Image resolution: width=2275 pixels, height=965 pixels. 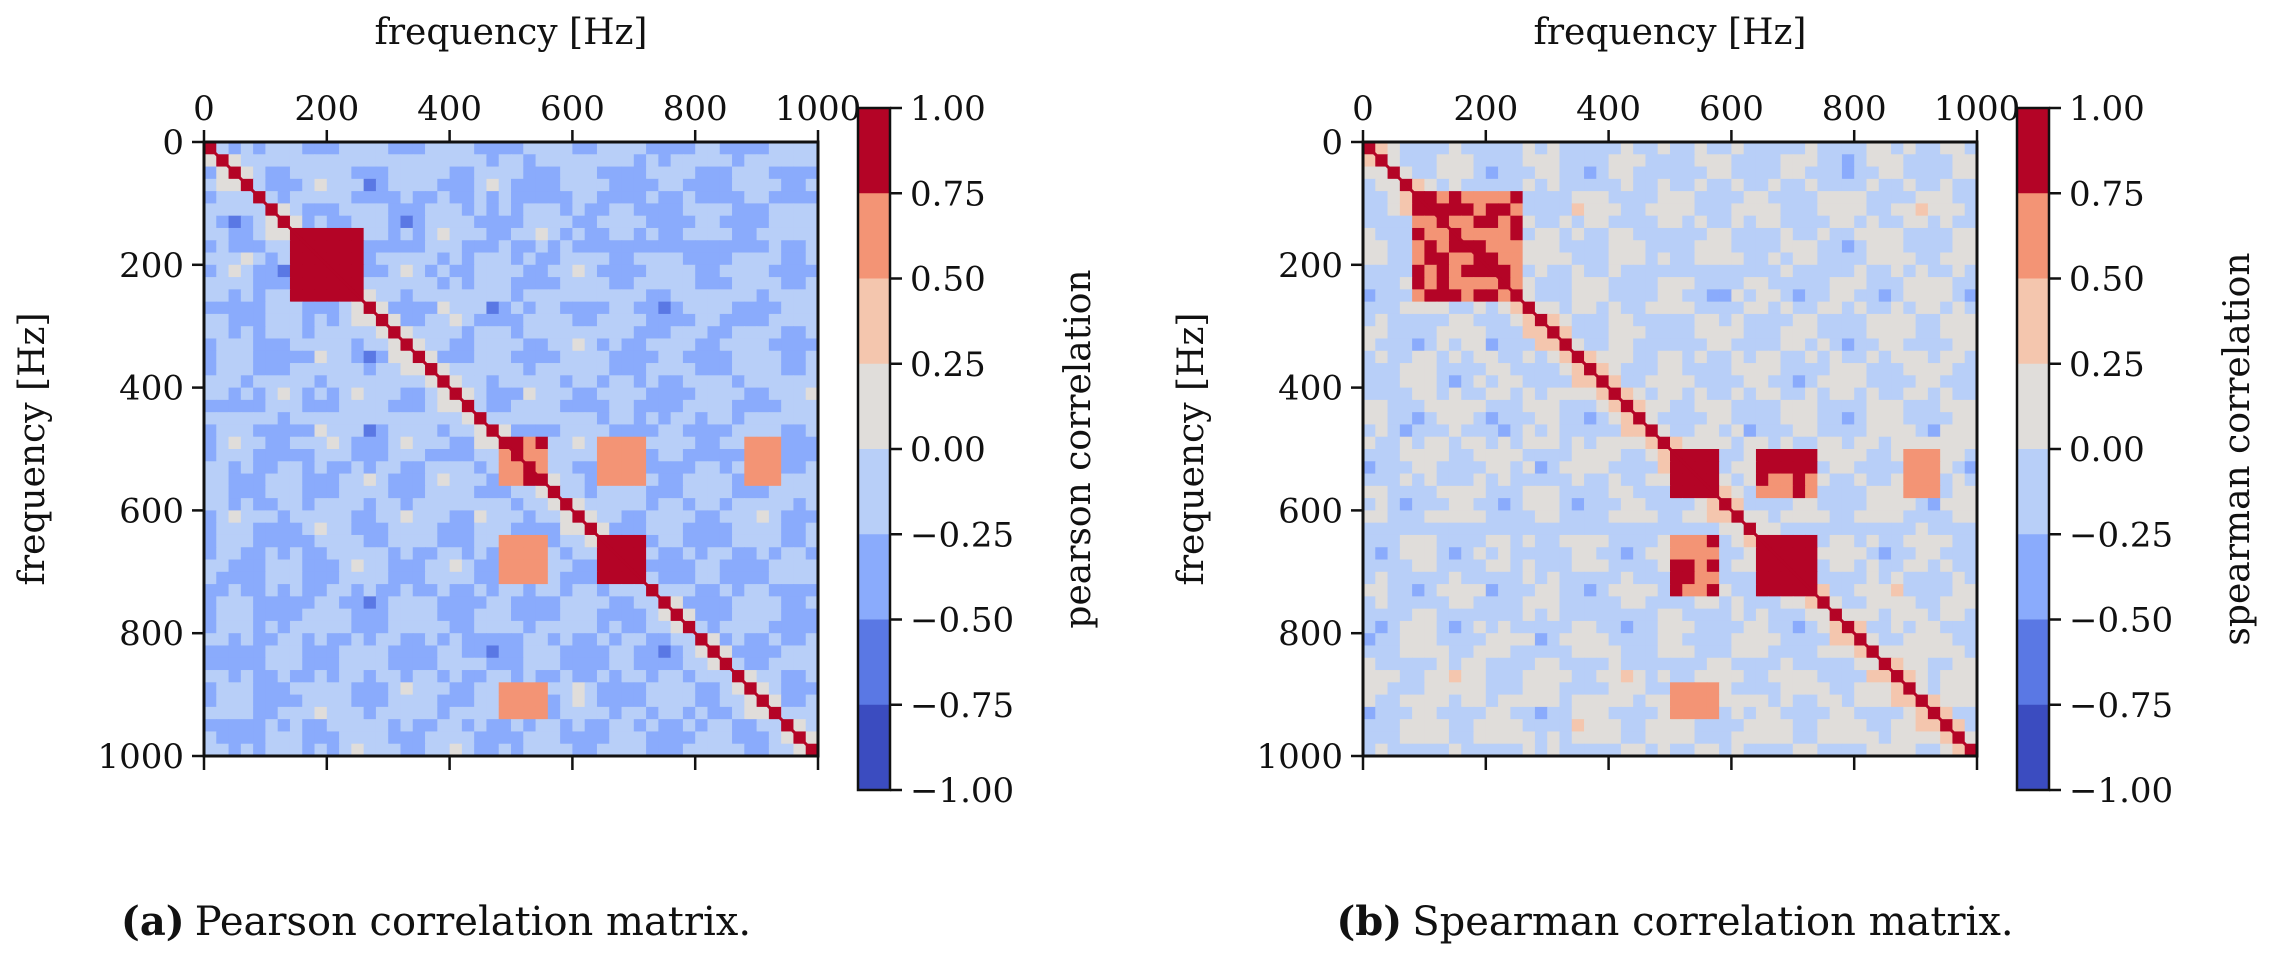 What do you see at coordinates (151, 634) in the screenshot?
I see `y-tick-label: 800` at bounding box center [151, 634].